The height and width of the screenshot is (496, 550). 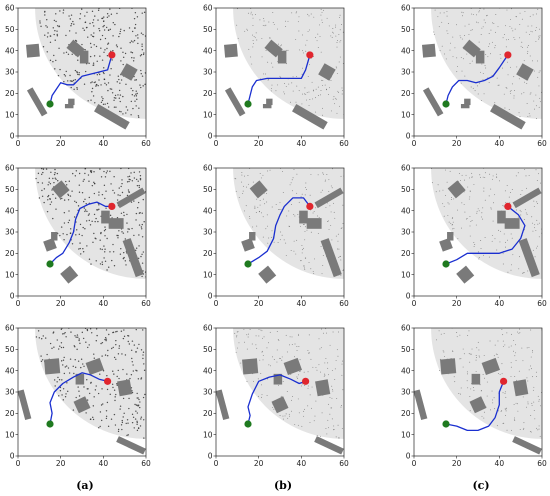 I want to click on y-tick-label: 20, so click(x=406, y=413).